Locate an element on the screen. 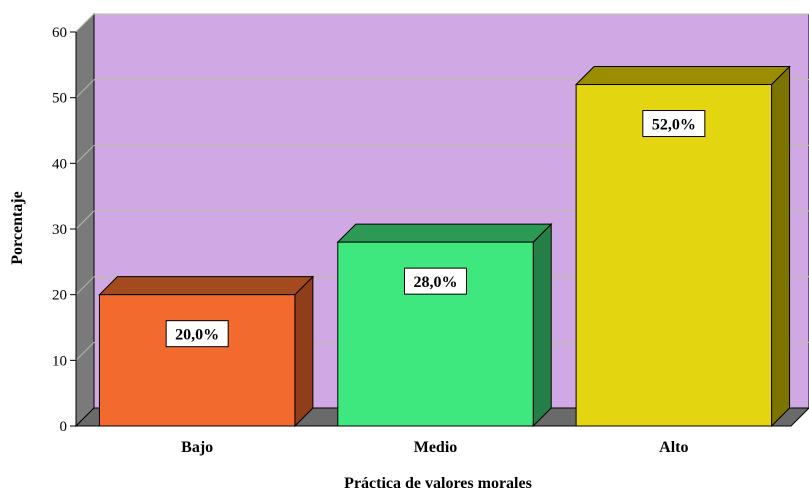 This screenshot has height=493, width=809. x-tick-label: Alto is located at coordinates (673, 447).